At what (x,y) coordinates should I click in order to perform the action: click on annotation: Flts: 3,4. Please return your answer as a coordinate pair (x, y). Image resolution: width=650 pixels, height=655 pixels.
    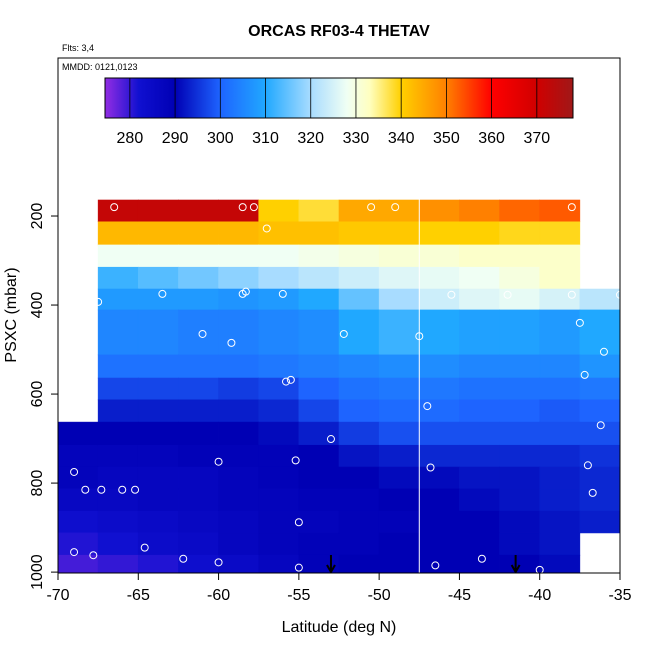
    Looking at the image, I should click on (78, 48).